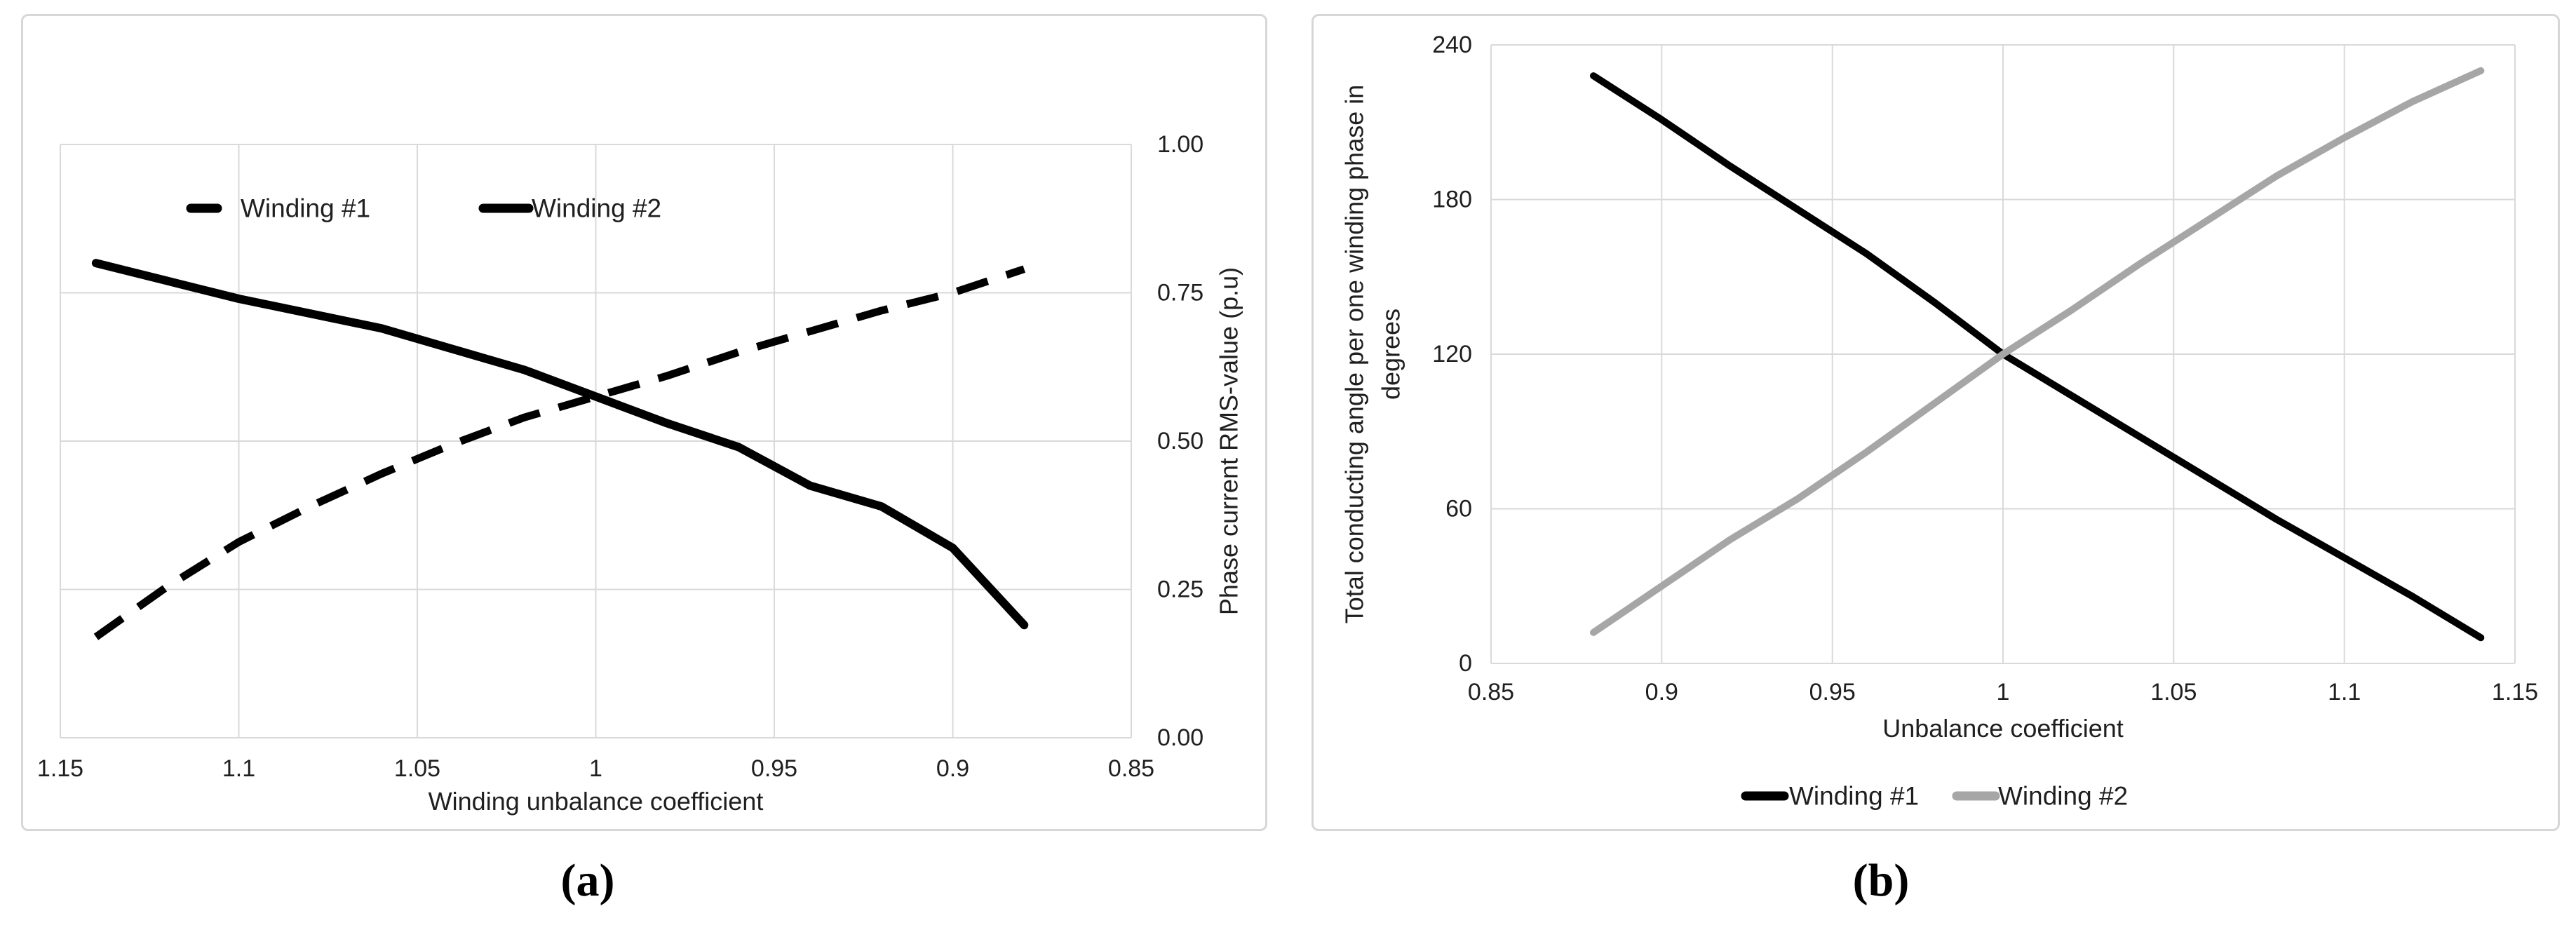  Describe the element at coordinates (1458, 509) in the screenshot. I see `y-tick-label: 60` at that location.